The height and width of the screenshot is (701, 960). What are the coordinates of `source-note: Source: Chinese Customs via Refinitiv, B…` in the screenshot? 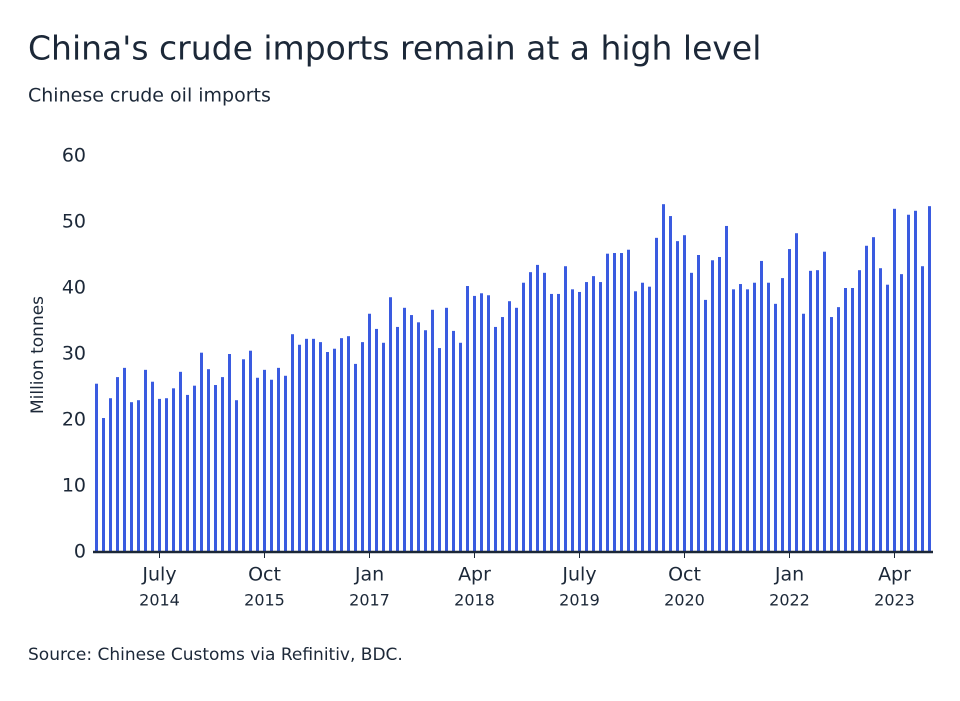 It's located at (215, 655).